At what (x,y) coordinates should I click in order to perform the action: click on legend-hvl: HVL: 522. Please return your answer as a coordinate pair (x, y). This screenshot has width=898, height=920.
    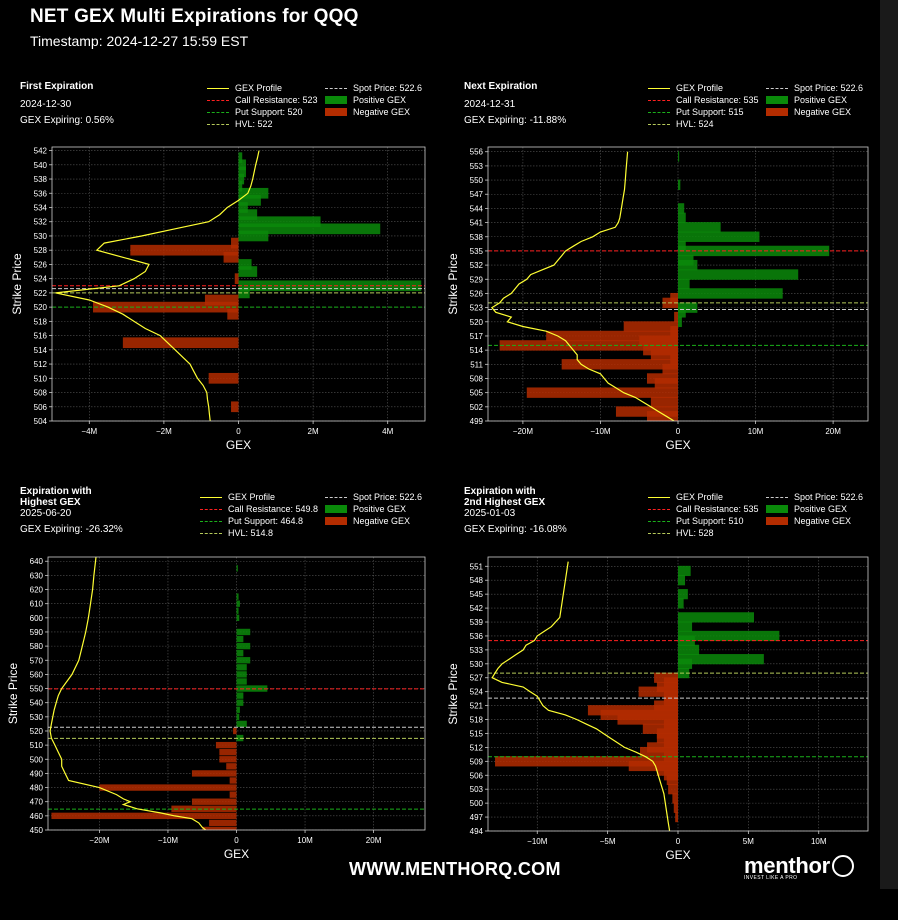
    Looking at the image, I should click on (240, 124).